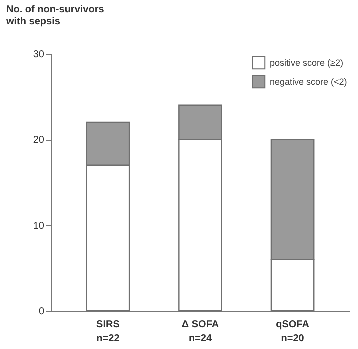 This screenshot has width=358, height=349. I want to click on y-tick-label: 30, so click(39, 55).